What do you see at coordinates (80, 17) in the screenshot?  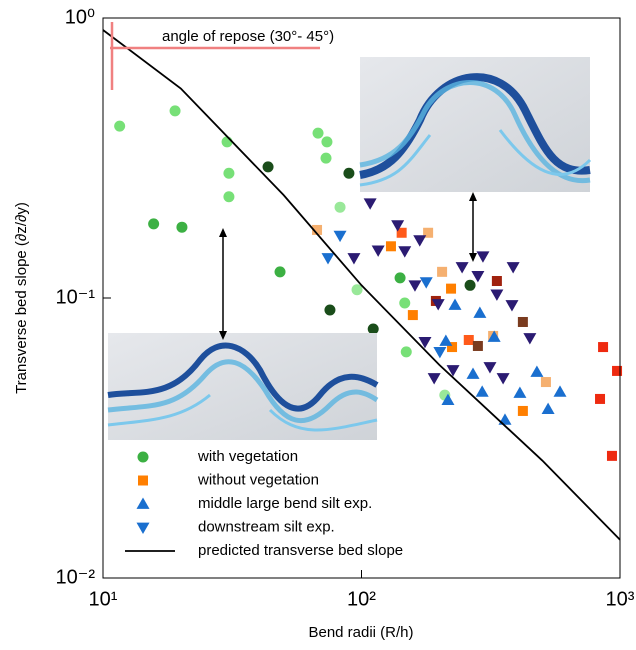 I see `y-tick-label: 10⁰` at bounding box center [80, 17].